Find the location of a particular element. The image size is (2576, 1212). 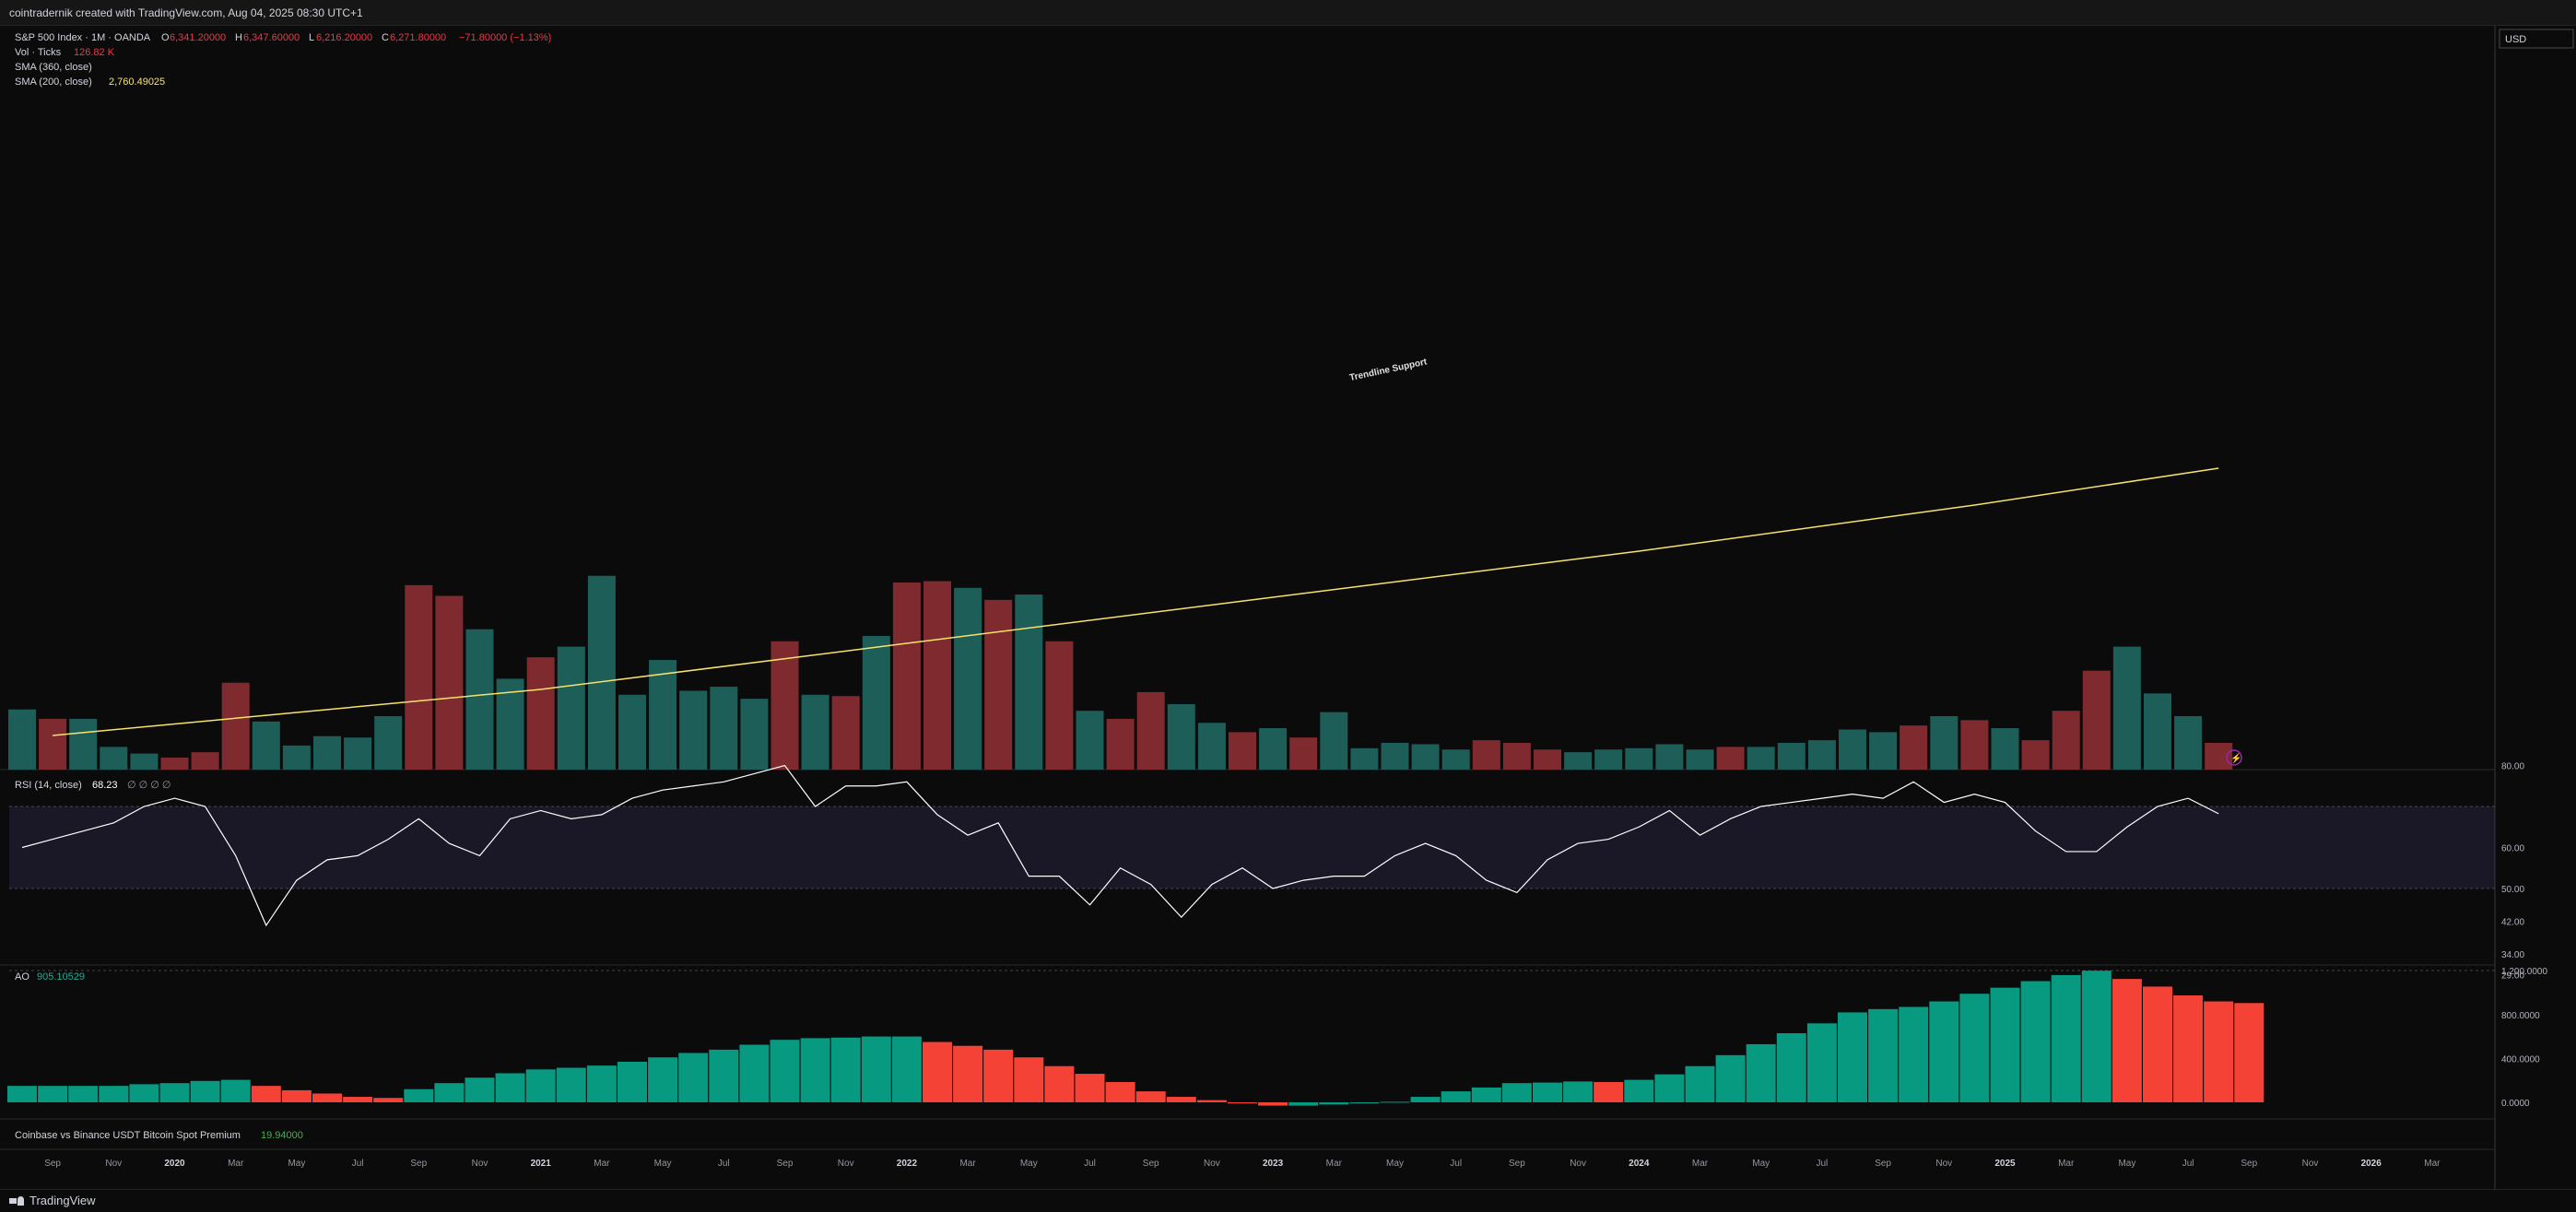

currency-box is located at coordinates (2536, 39).